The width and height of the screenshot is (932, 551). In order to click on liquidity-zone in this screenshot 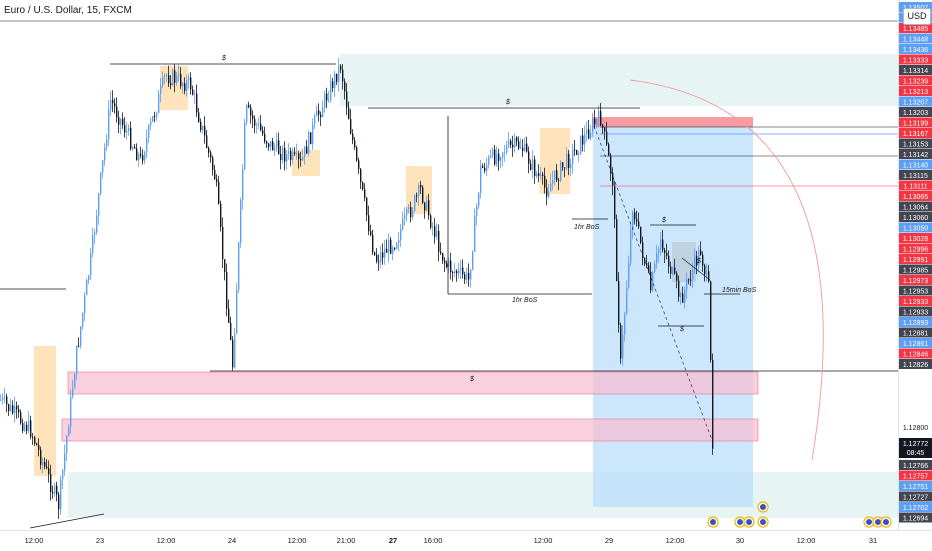, I will do `click(619, 80)`.